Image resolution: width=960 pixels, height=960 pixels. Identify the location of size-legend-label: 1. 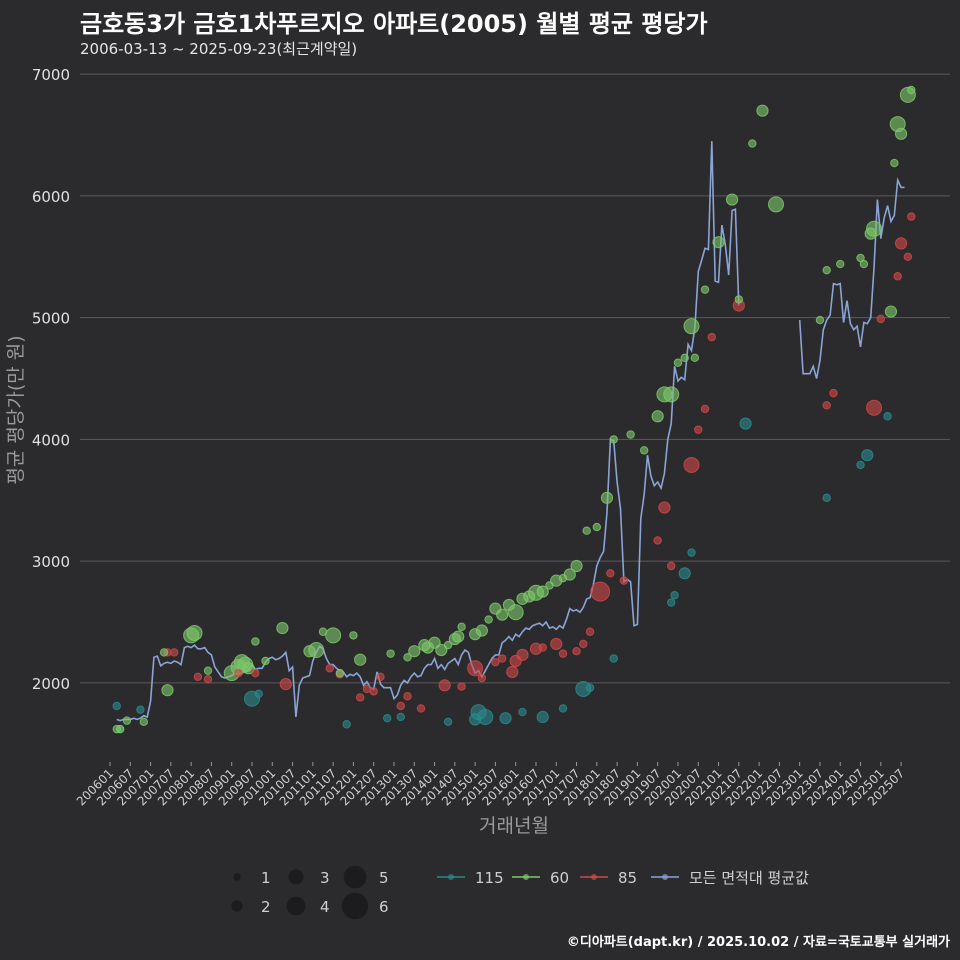
(266, 878).